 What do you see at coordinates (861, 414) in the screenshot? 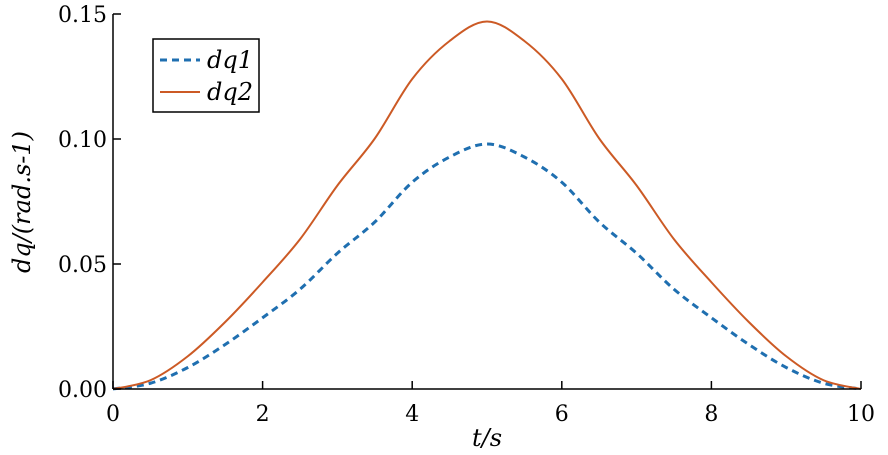
I see `x-tick-label: 10` at bounding box center [861, 414].